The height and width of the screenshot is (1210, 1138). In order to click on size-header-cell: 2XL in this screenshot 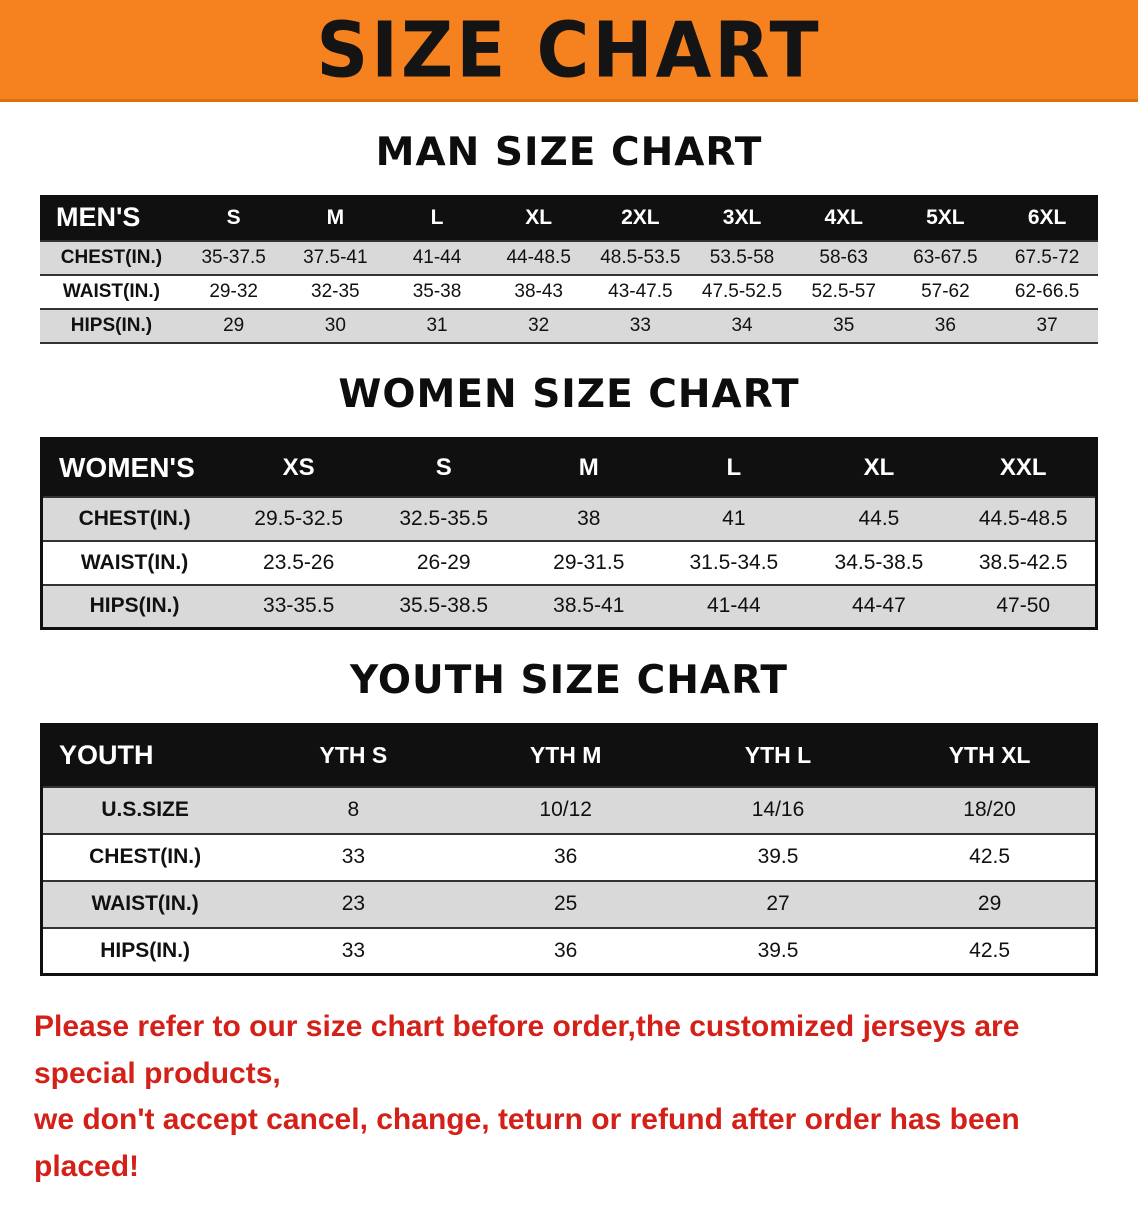, I will do `click(640, 218)`.